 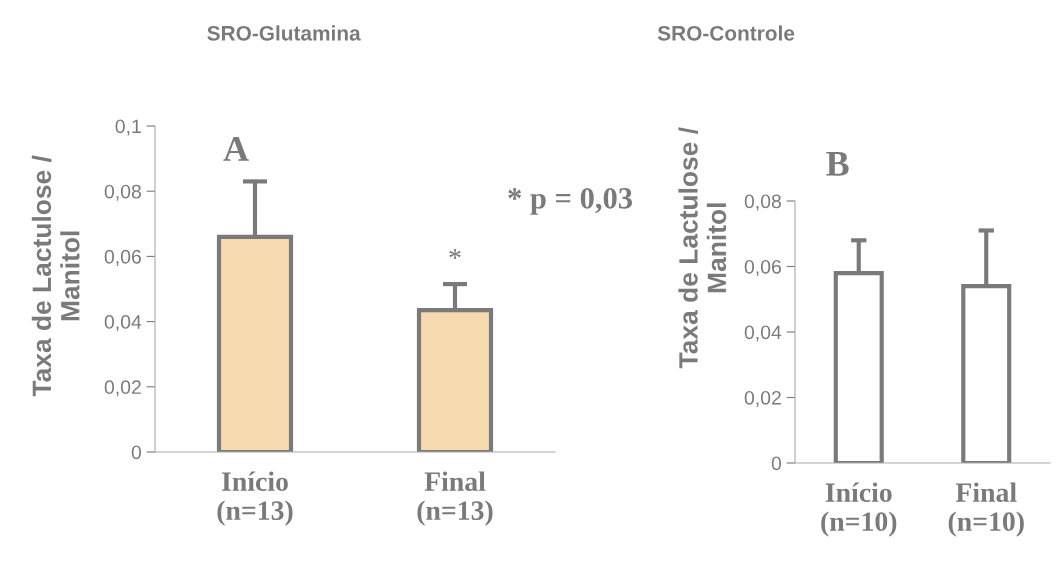 I want to click on y-tick-label: 0,1, so click(x=128, y=127).